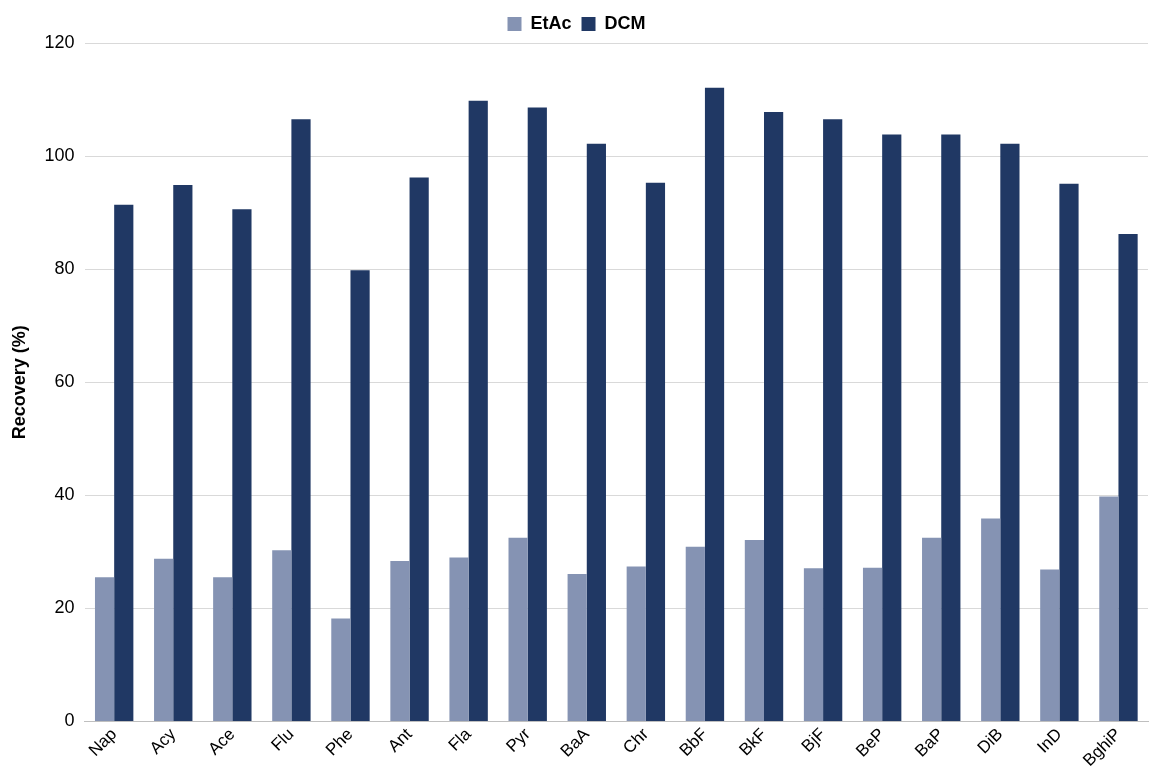 This screenshot has height=774, width=1168. Describe the element at coordinates (102, 742) in the screenshot. I see `x-tick-label: Nap` at that location.